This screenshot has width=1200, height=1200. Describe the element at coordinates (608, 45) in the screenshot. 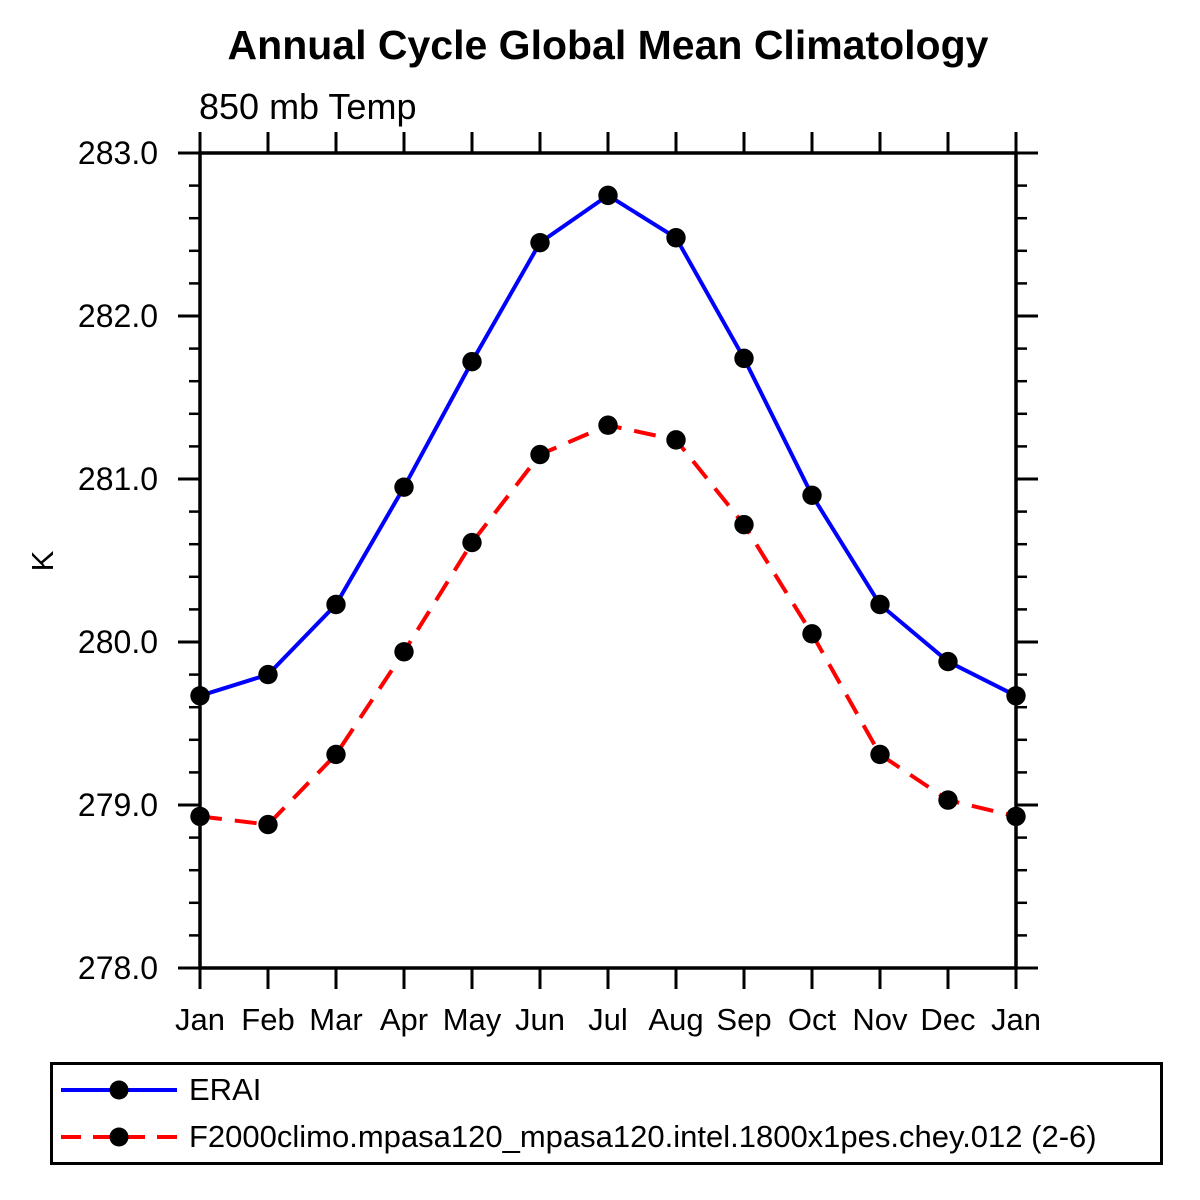

I see `chart-title: Annual Cycle Global Mean Climatology` at that location.